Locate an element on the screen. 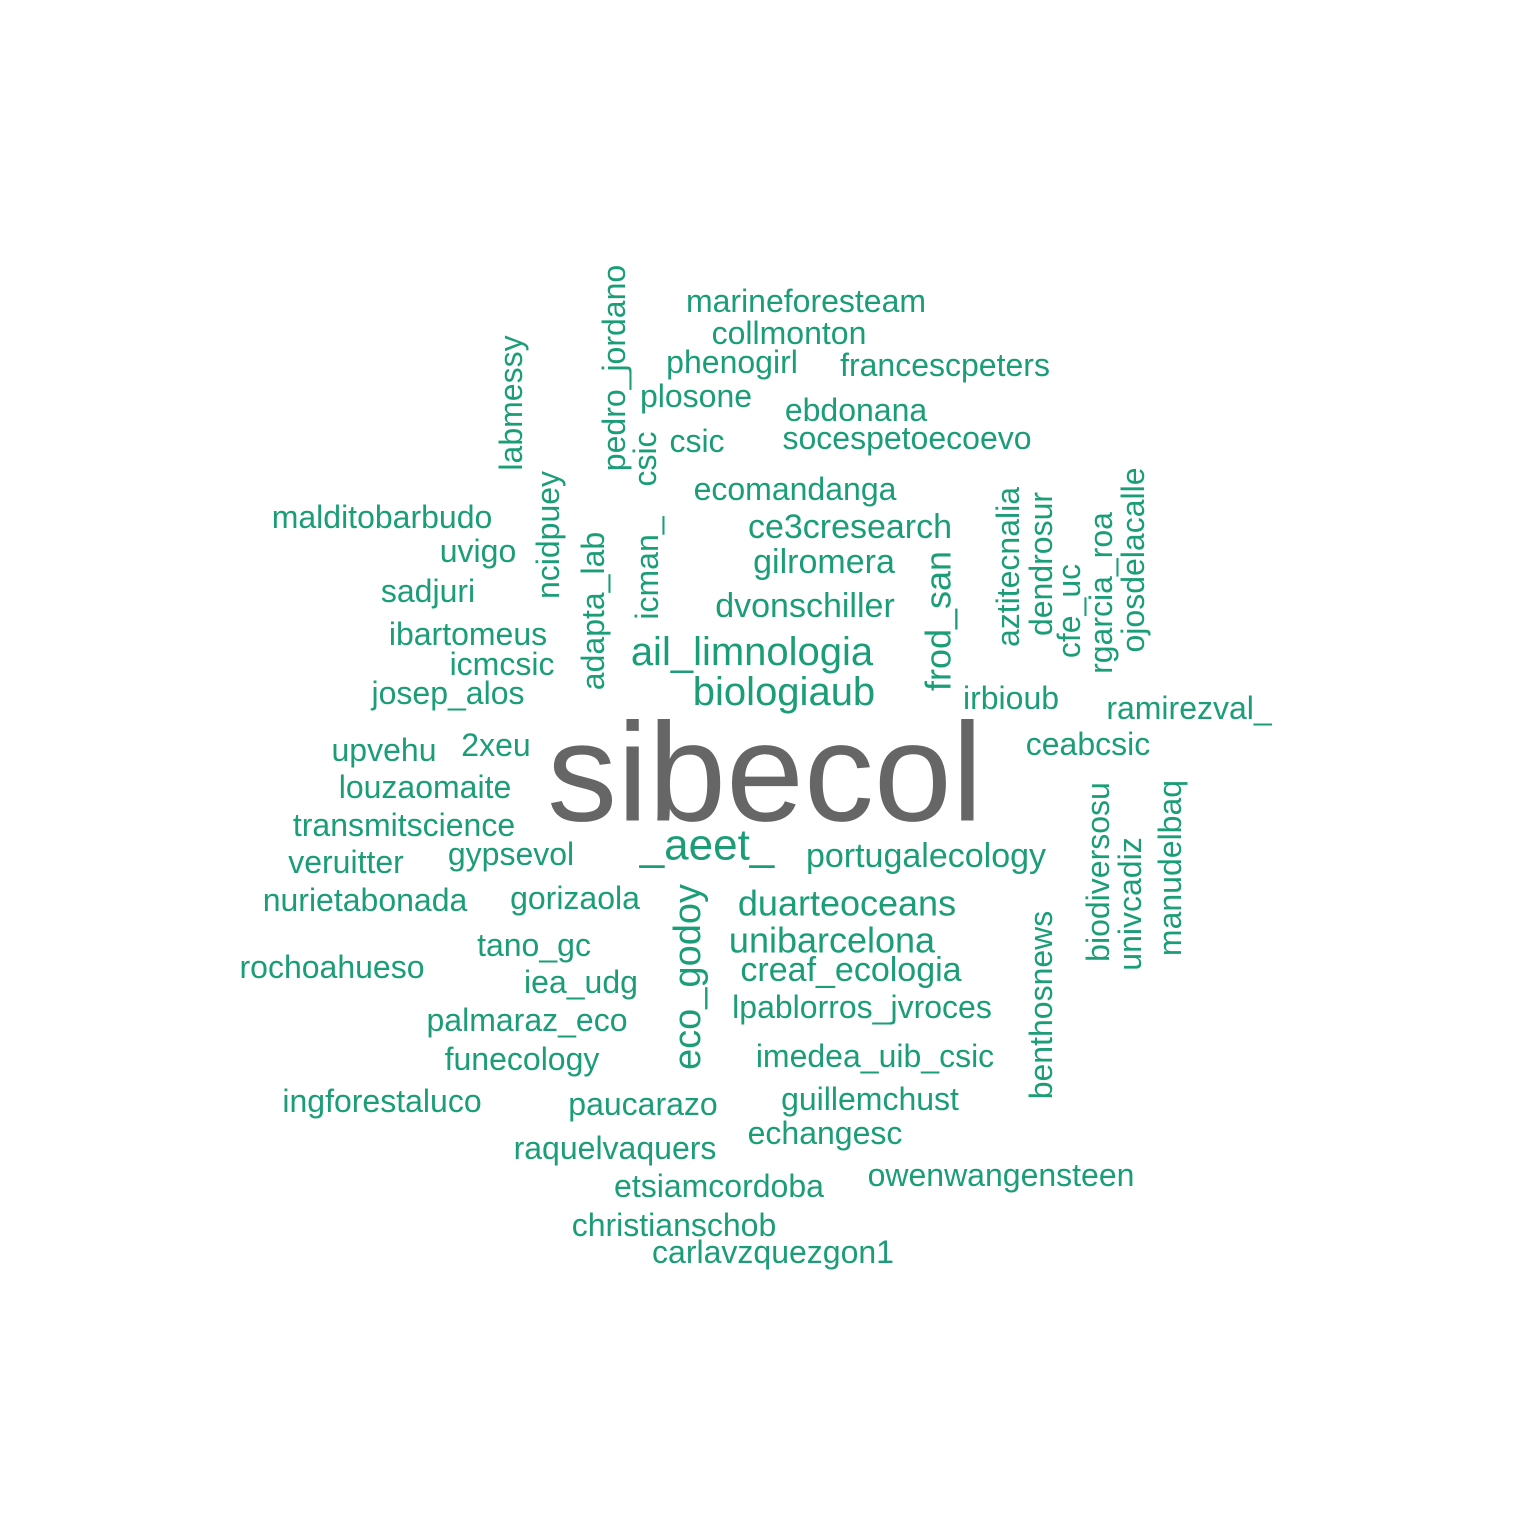 Image resolution: width=1536 pixels, height=1536 pixels. cloud-word: portugalecology is located at coordinates (926, 856).